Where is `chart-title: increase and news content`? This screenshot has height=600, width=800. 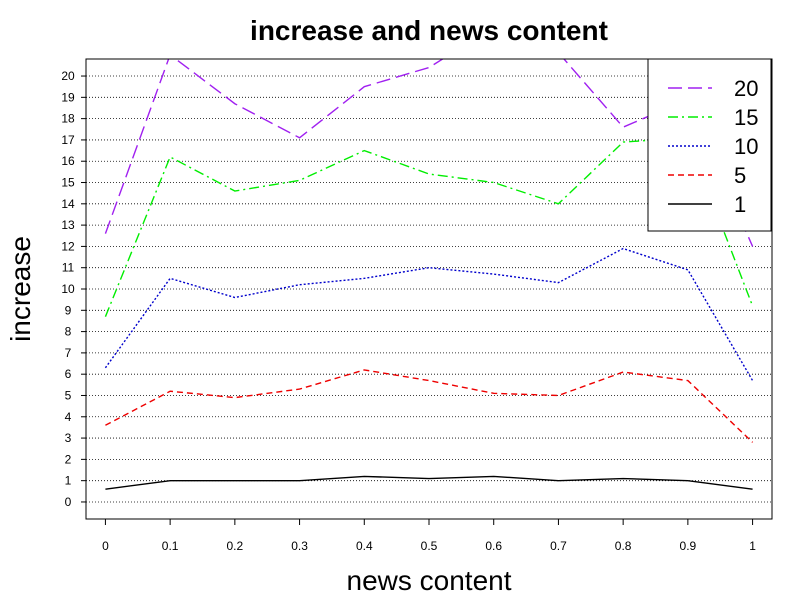
chart-title: increase and news content is located at coordinates (429, 30).